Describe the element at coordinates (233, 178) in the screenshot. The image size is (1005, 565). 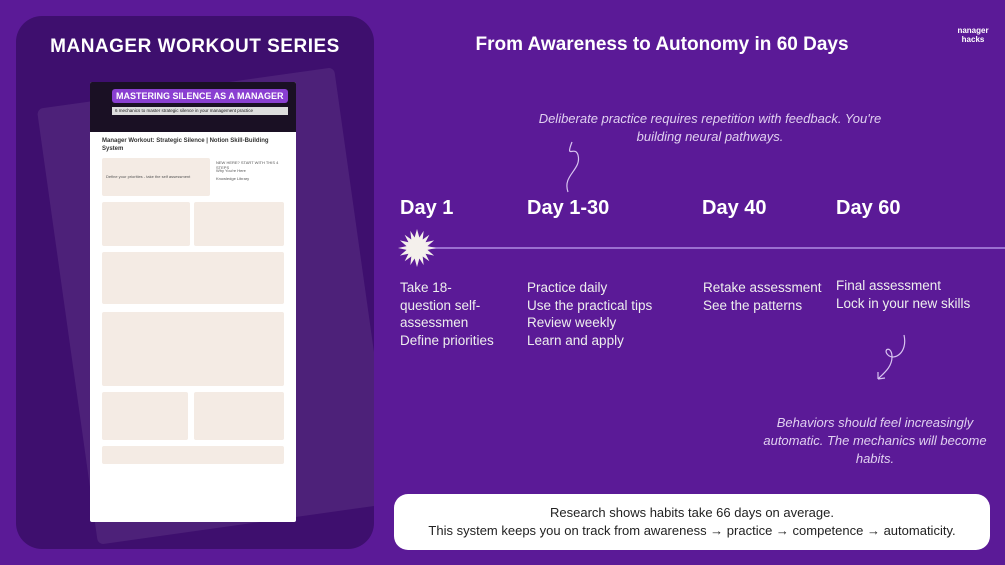
I see `link-3: Knowledge Library` at that location.